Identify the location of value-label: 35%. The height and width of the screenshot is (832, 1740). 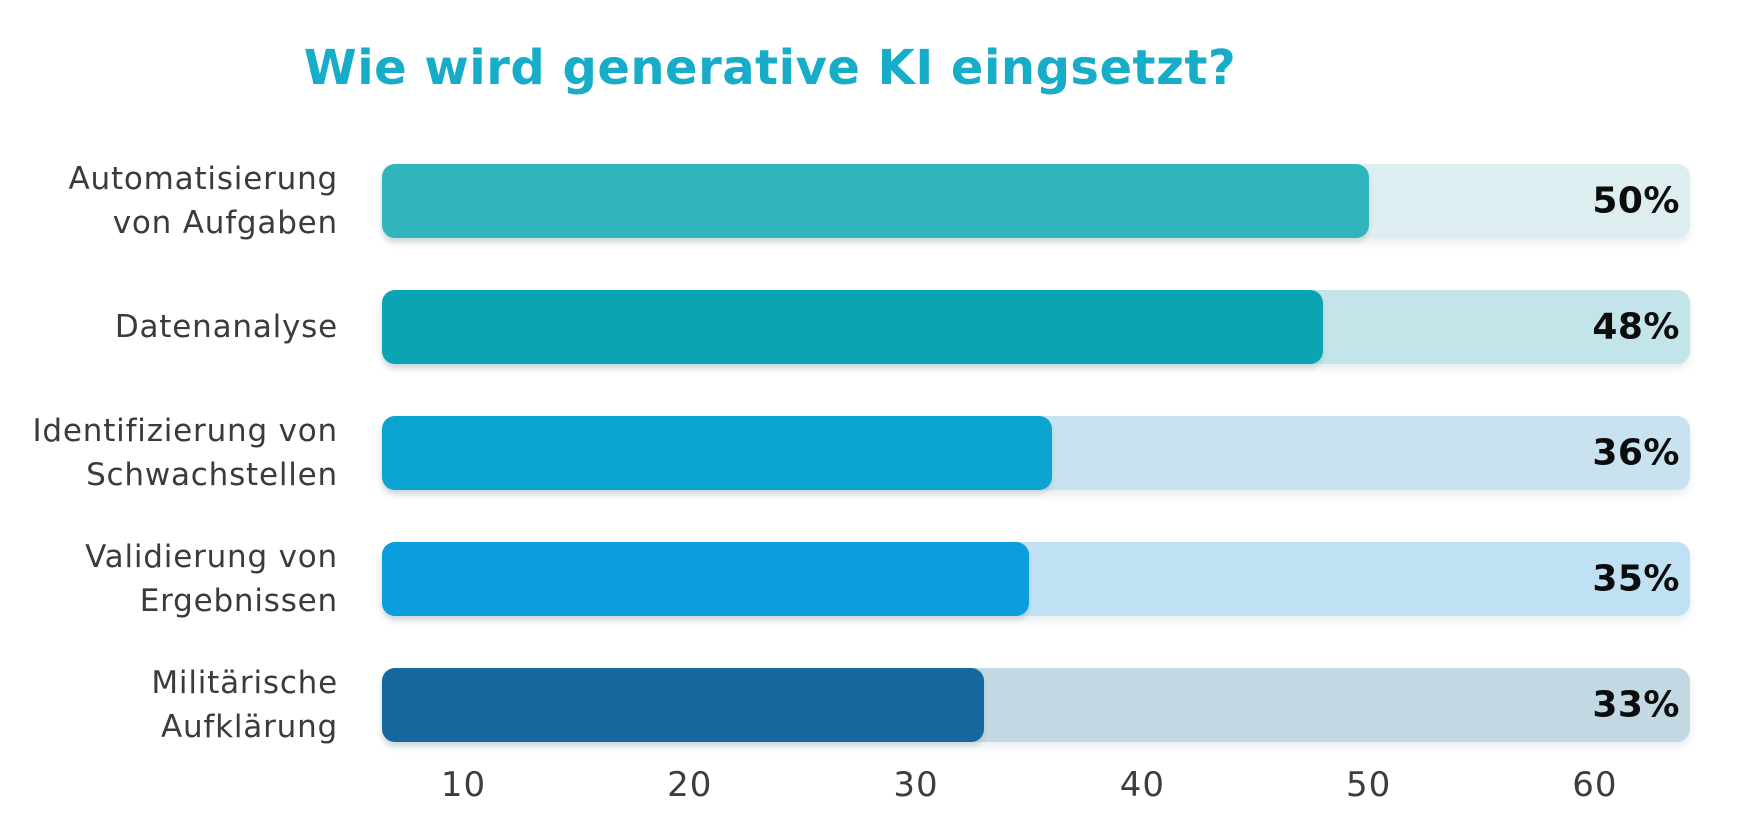
(1636, 579).